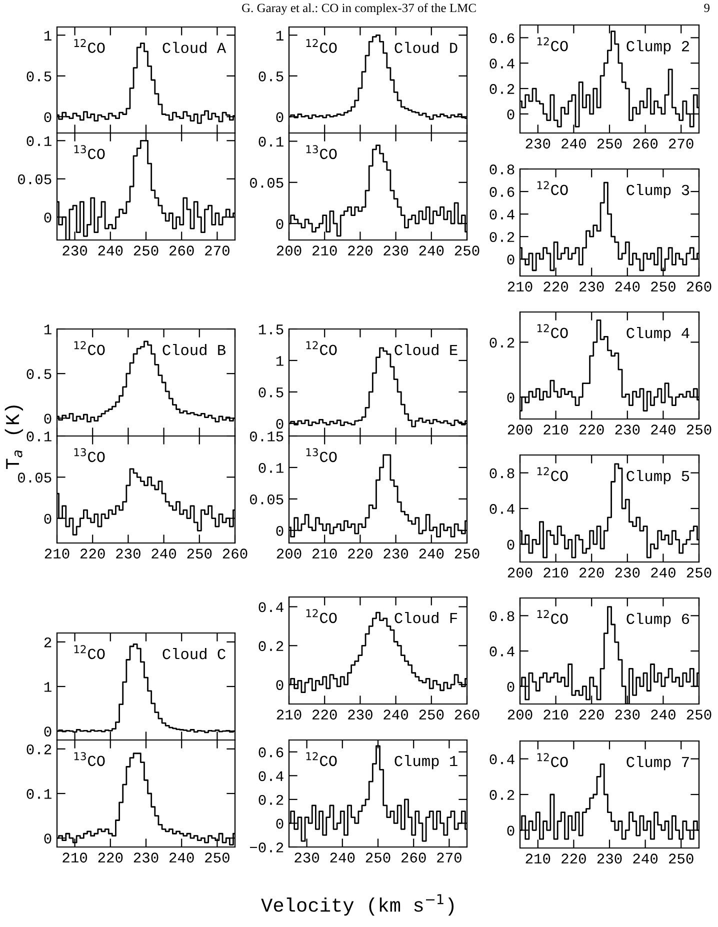 This screenshot has width=718, height=927. Describe the element at coordinates (48, 642) in the screenshot. I see `y-tick-label: 2` at that location.